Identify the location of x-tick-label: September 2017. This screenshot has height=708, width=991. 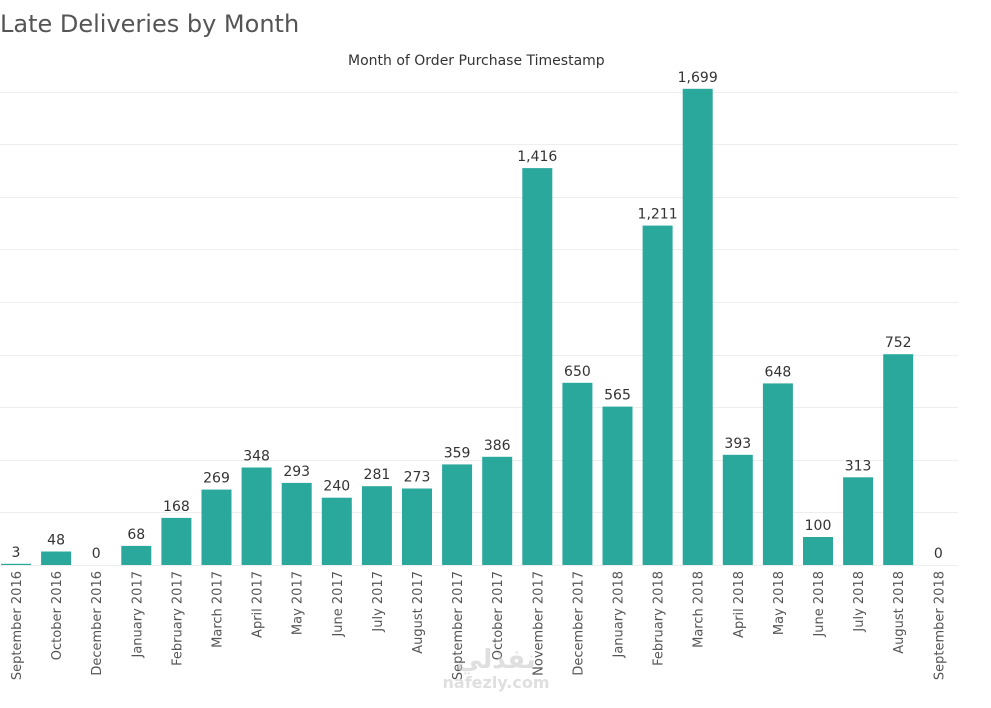
(458, 625).